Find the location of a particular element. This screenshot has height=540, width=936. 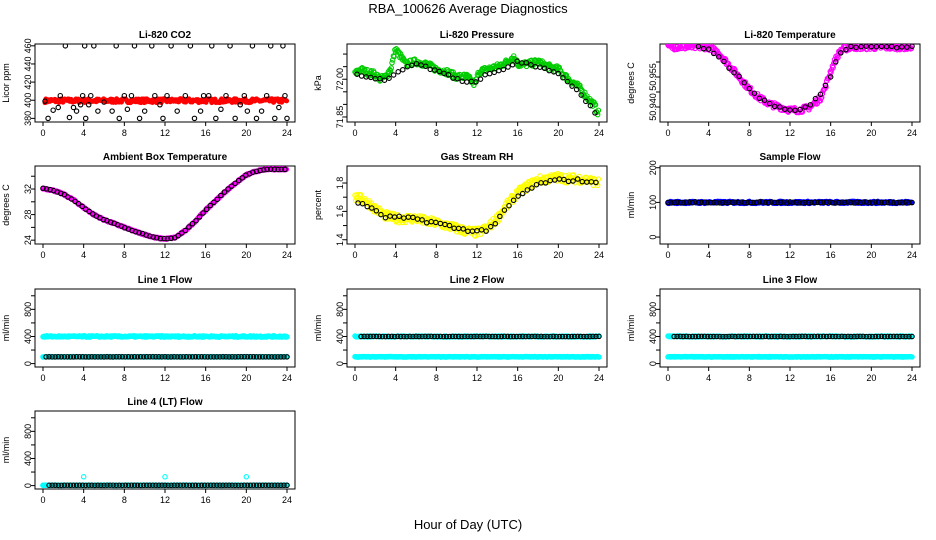

figure-title: RBA_100626 Average Diagnostics is located at coordinates (468, 8).